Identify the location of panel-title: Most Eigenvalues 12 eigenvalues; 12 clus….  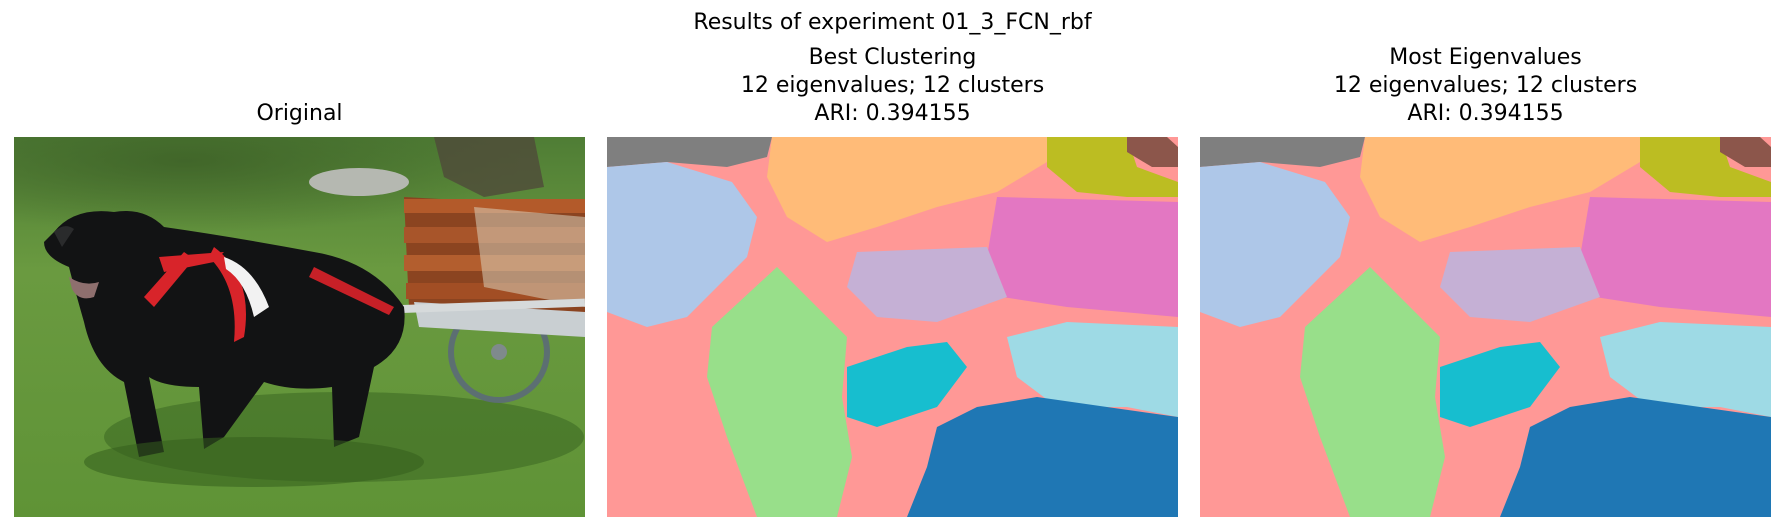
(1485, 86).